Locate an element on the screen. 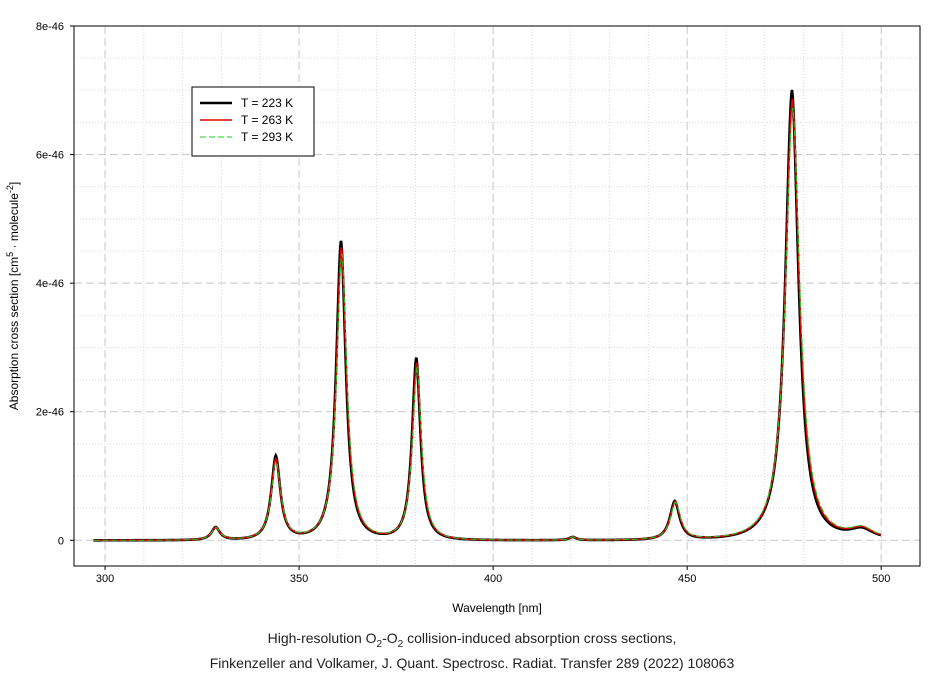  legend-entry-label: T = 293 K is located at coordinates (267, 137).